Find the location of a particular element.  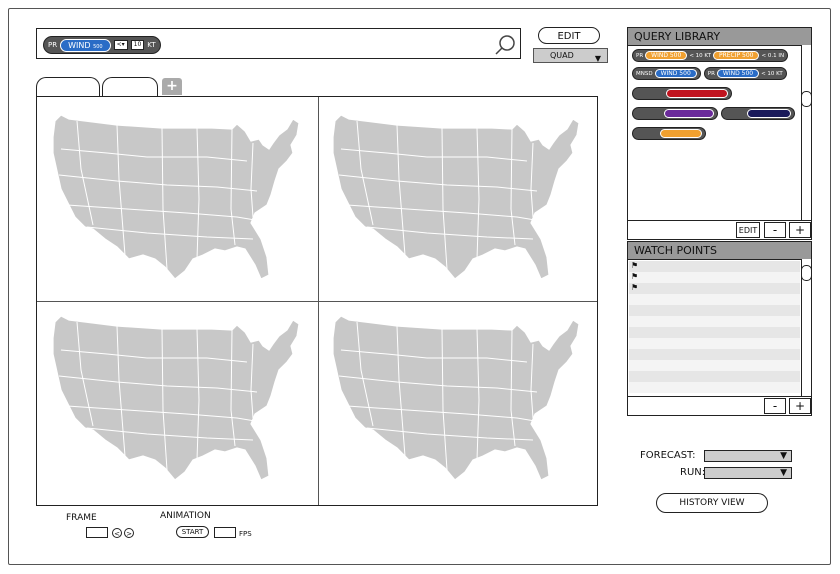

layout-select: QUAD ▼ is located at coordinates (570, 55).